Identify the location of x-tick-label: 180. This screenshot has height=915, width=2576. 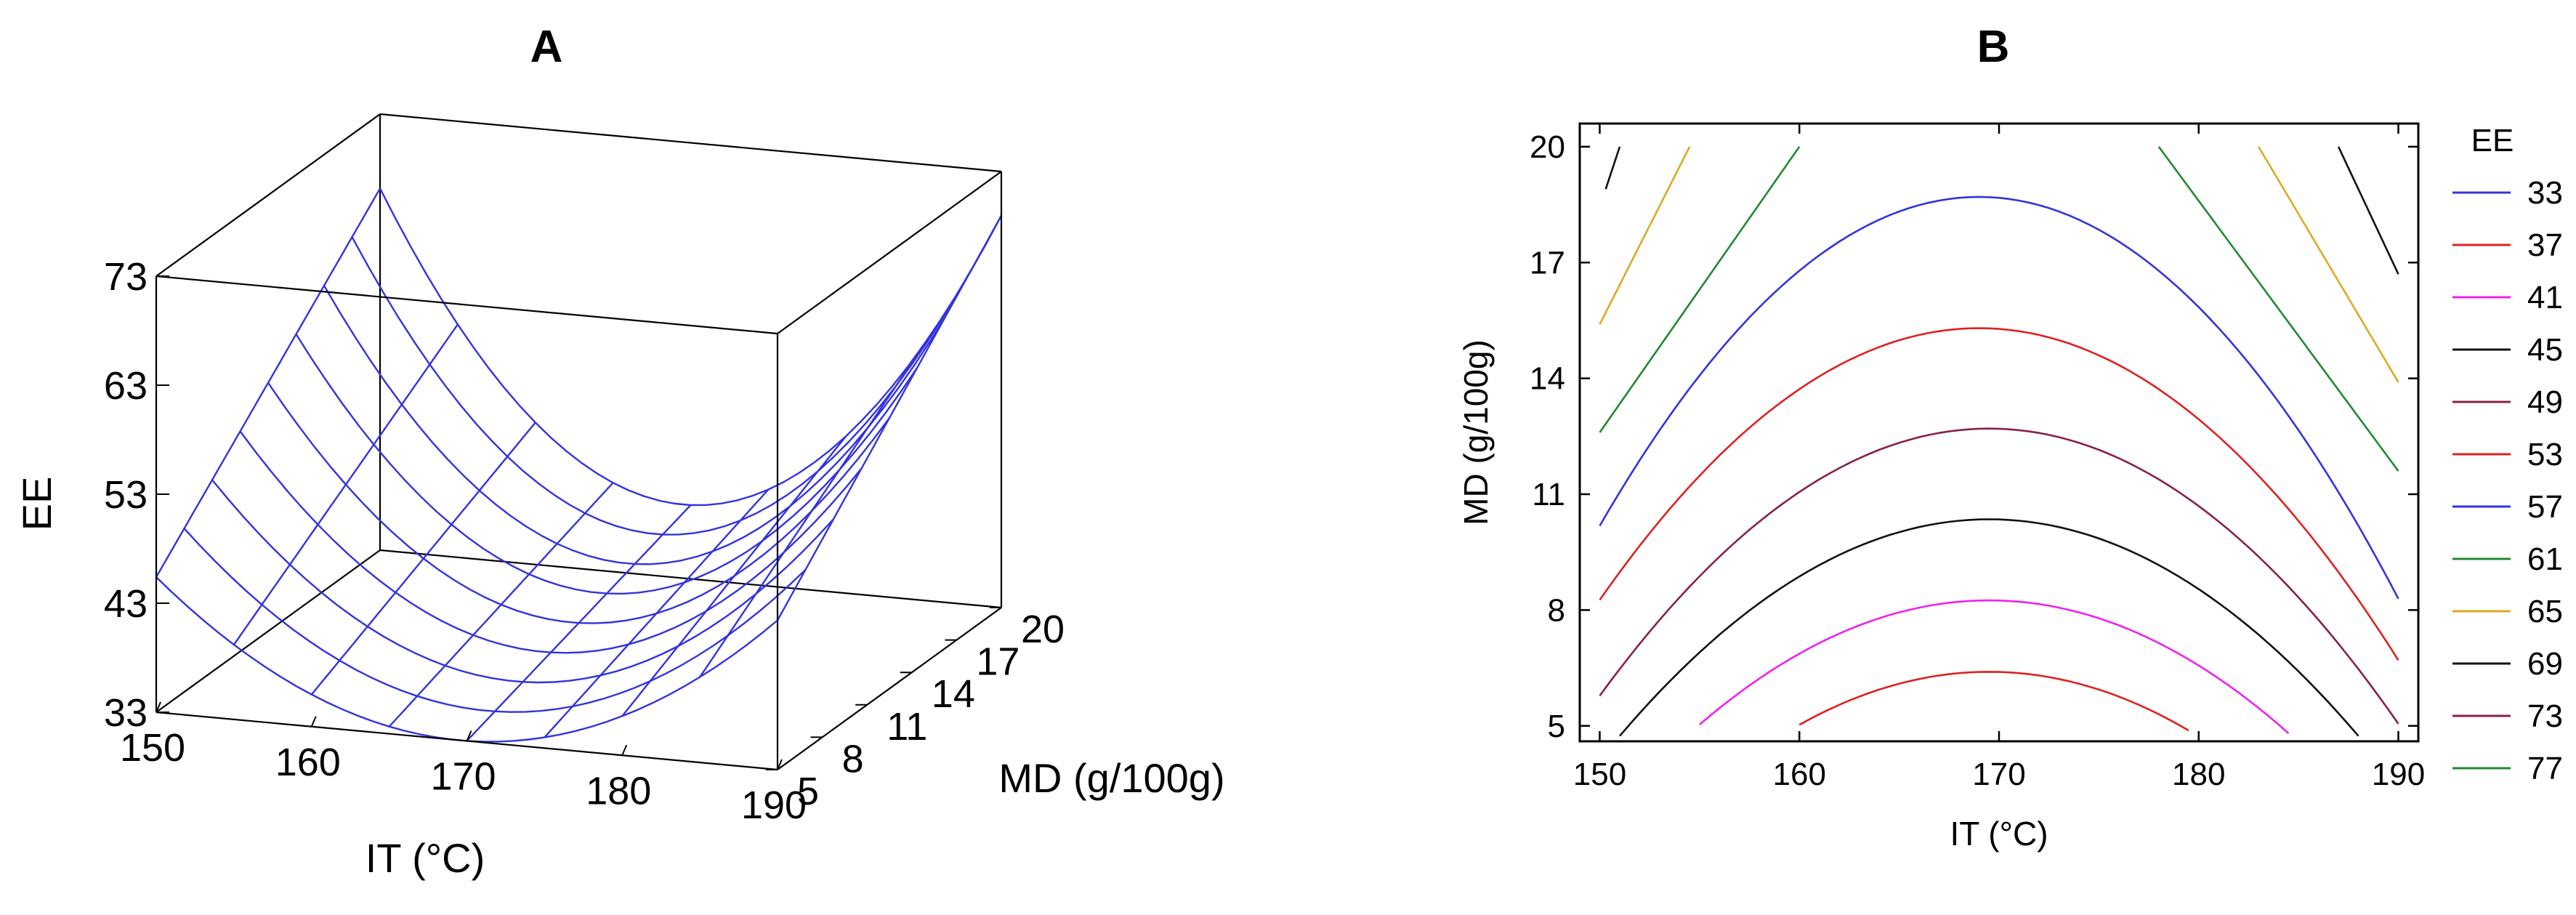
(619, 791).